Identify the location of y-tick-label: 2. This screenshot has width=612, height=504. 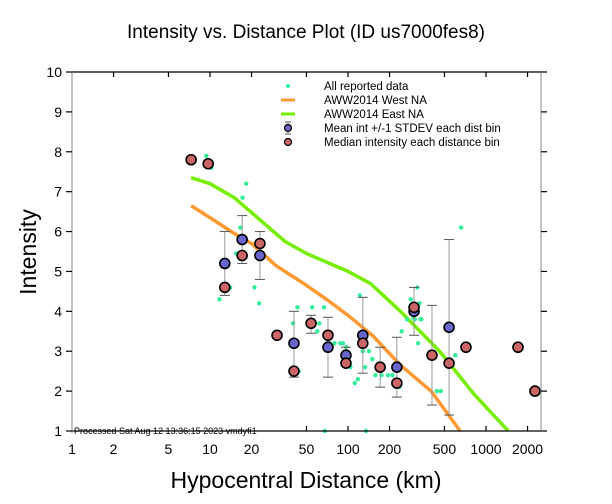
(58, 391).